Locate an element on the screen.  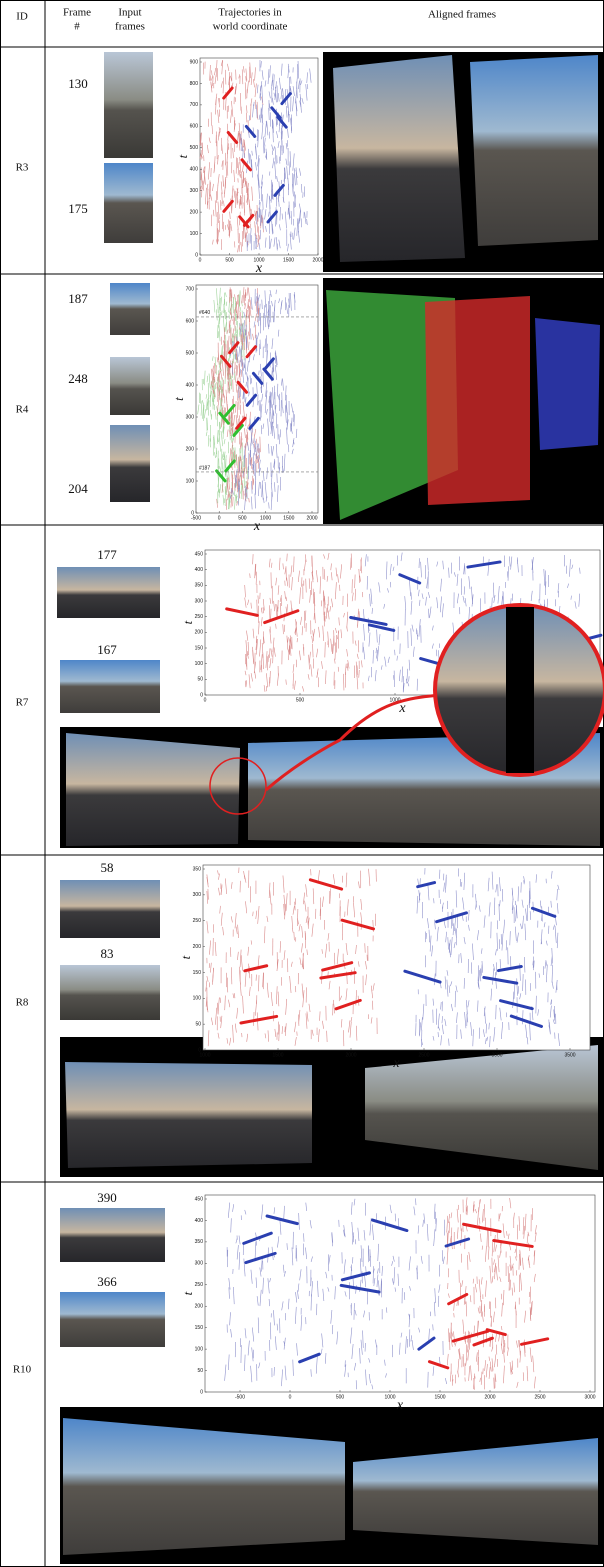
y-tick-label: 450 is located at coordinates (199, 554).